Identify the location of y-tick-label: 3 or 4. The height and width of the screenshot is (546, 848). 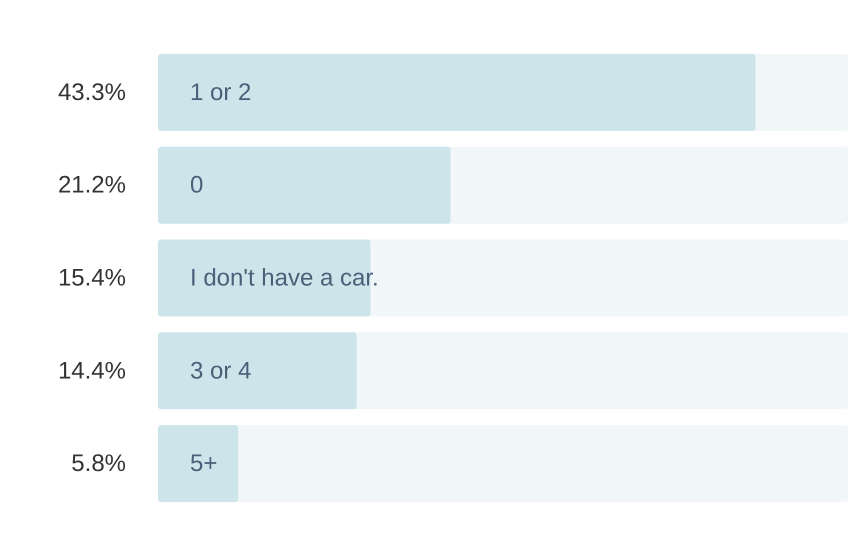
(221, 370).